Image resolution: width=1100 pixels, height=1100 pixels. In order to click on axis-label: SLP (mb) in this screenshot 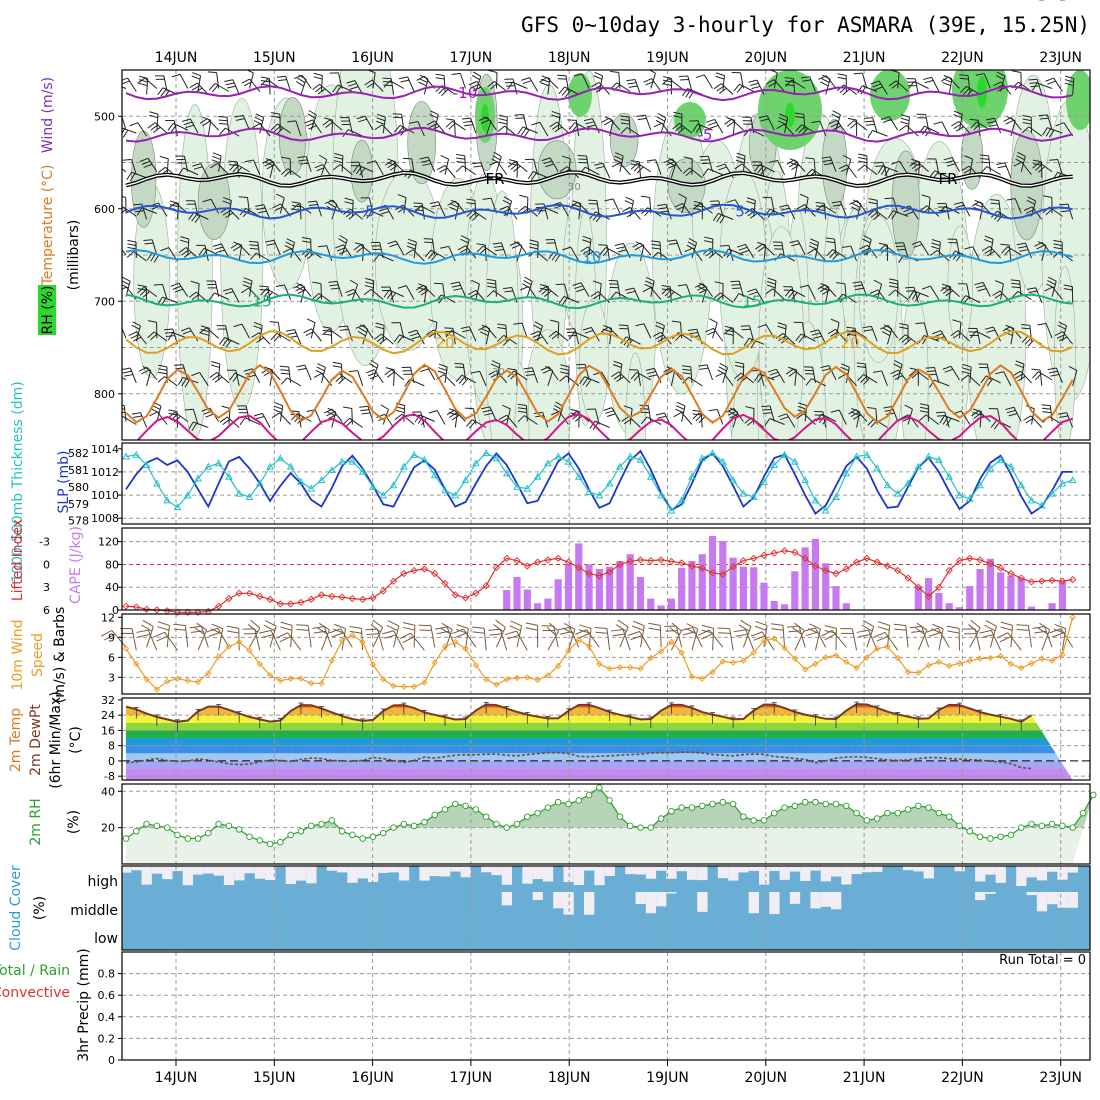, I will do `click(64, 481)`.